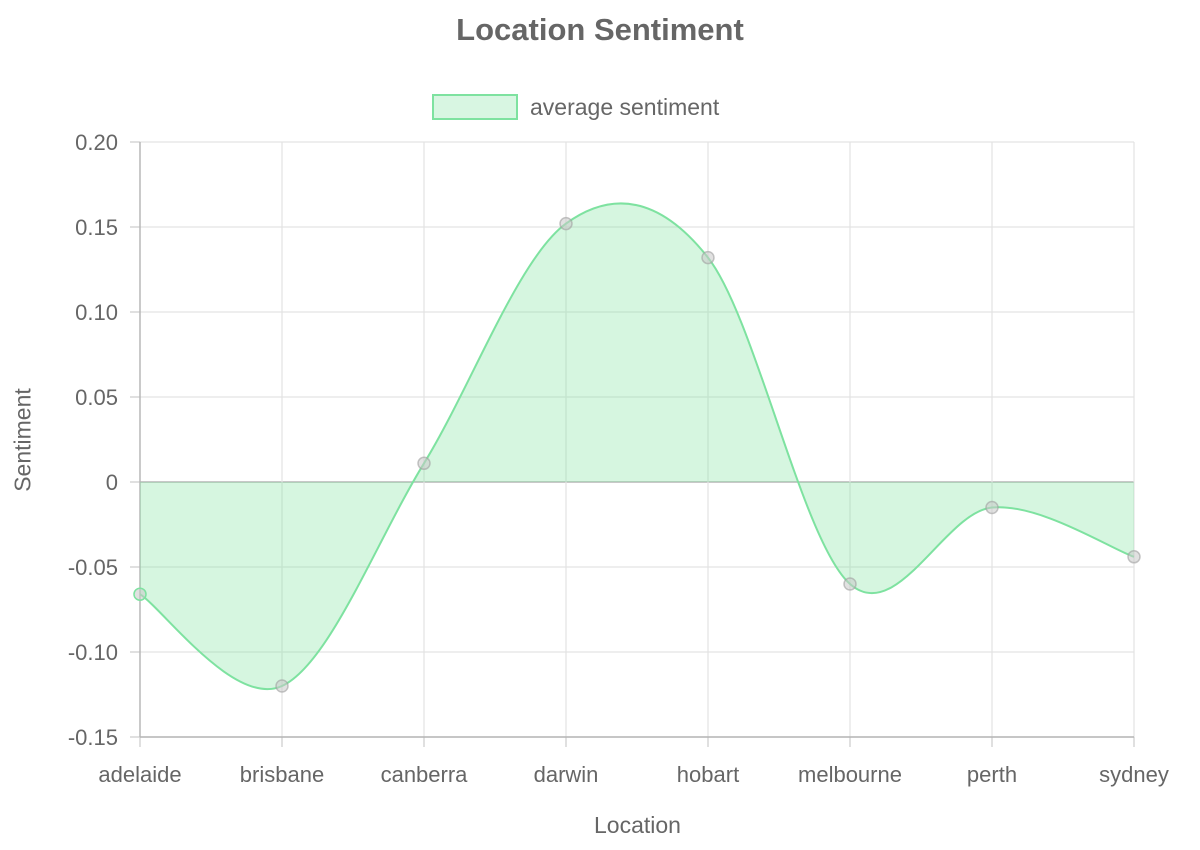 The width and height of the screenshot is (1200, 850). What do you see at coordinates (625, 106) in the screenshot?
I see `legend-label: average sentiment` at bounding box center [625, 106].